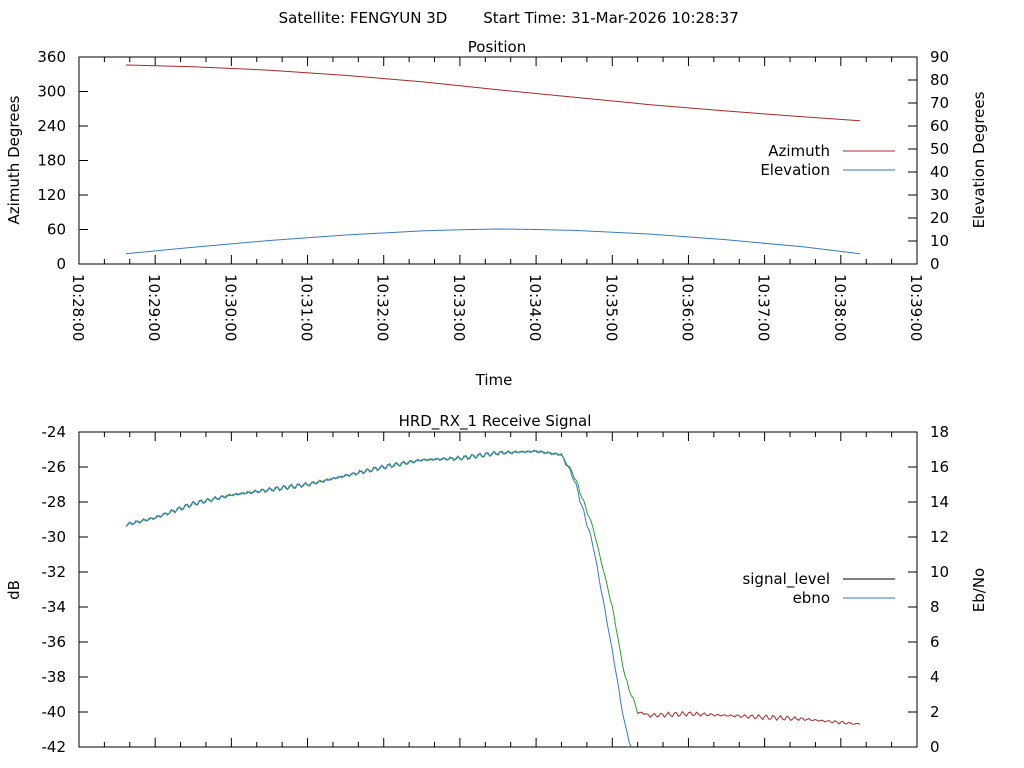 This screenshot has width=1024, height=768. Describe the element at coordinates (935, 607) in the screenshot. I see `y2-tick-label: 8` at that location.